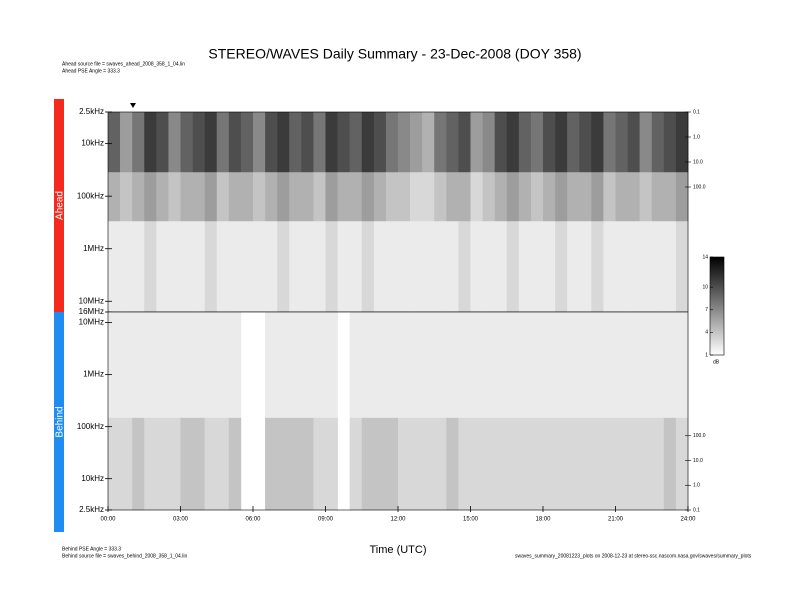 Image resolution: width=792 pixels, height=612 pixels. Describe the element at coordinates (91, 71) in the screenshot. I see `header-line: Ahead PSE Angle = 333.3` at that location.